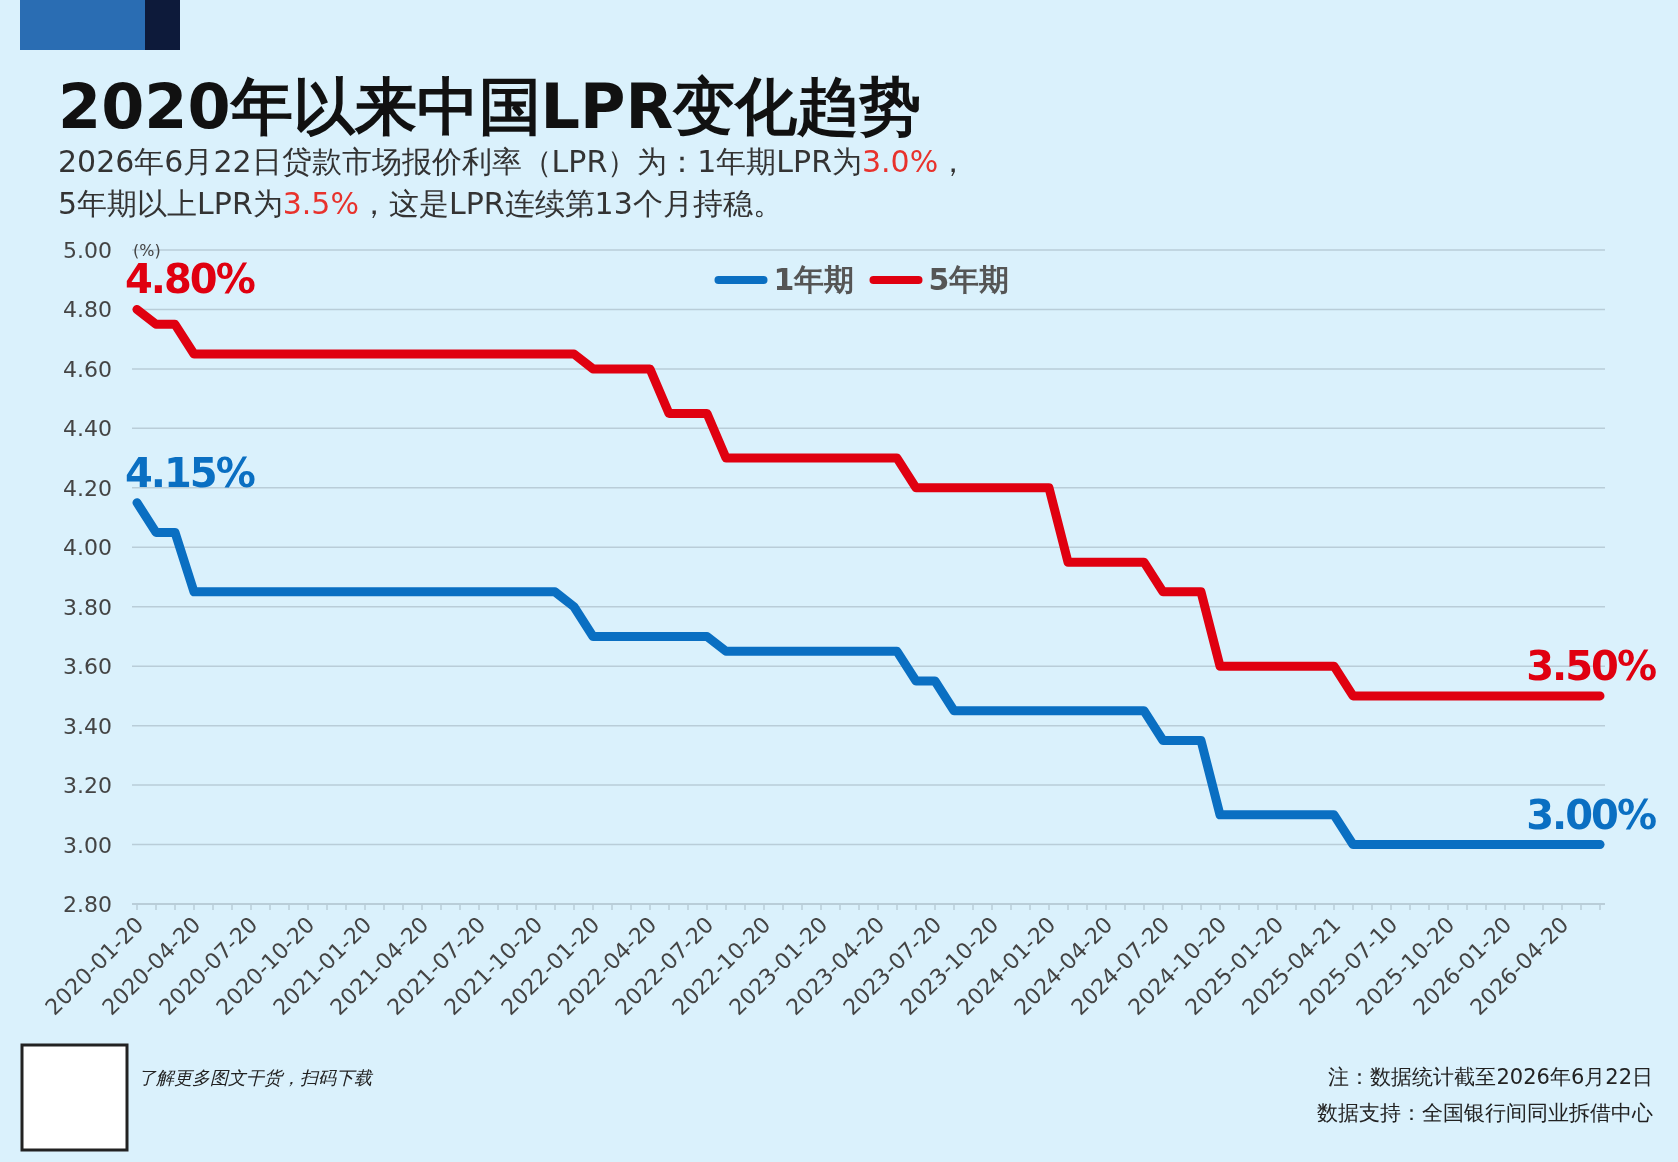 The image size is (1678, 1162). What do you see at coordinates (969, 279) in the screenshot?
I see `legend-label: 5年期` at bounding box center [969, 279].